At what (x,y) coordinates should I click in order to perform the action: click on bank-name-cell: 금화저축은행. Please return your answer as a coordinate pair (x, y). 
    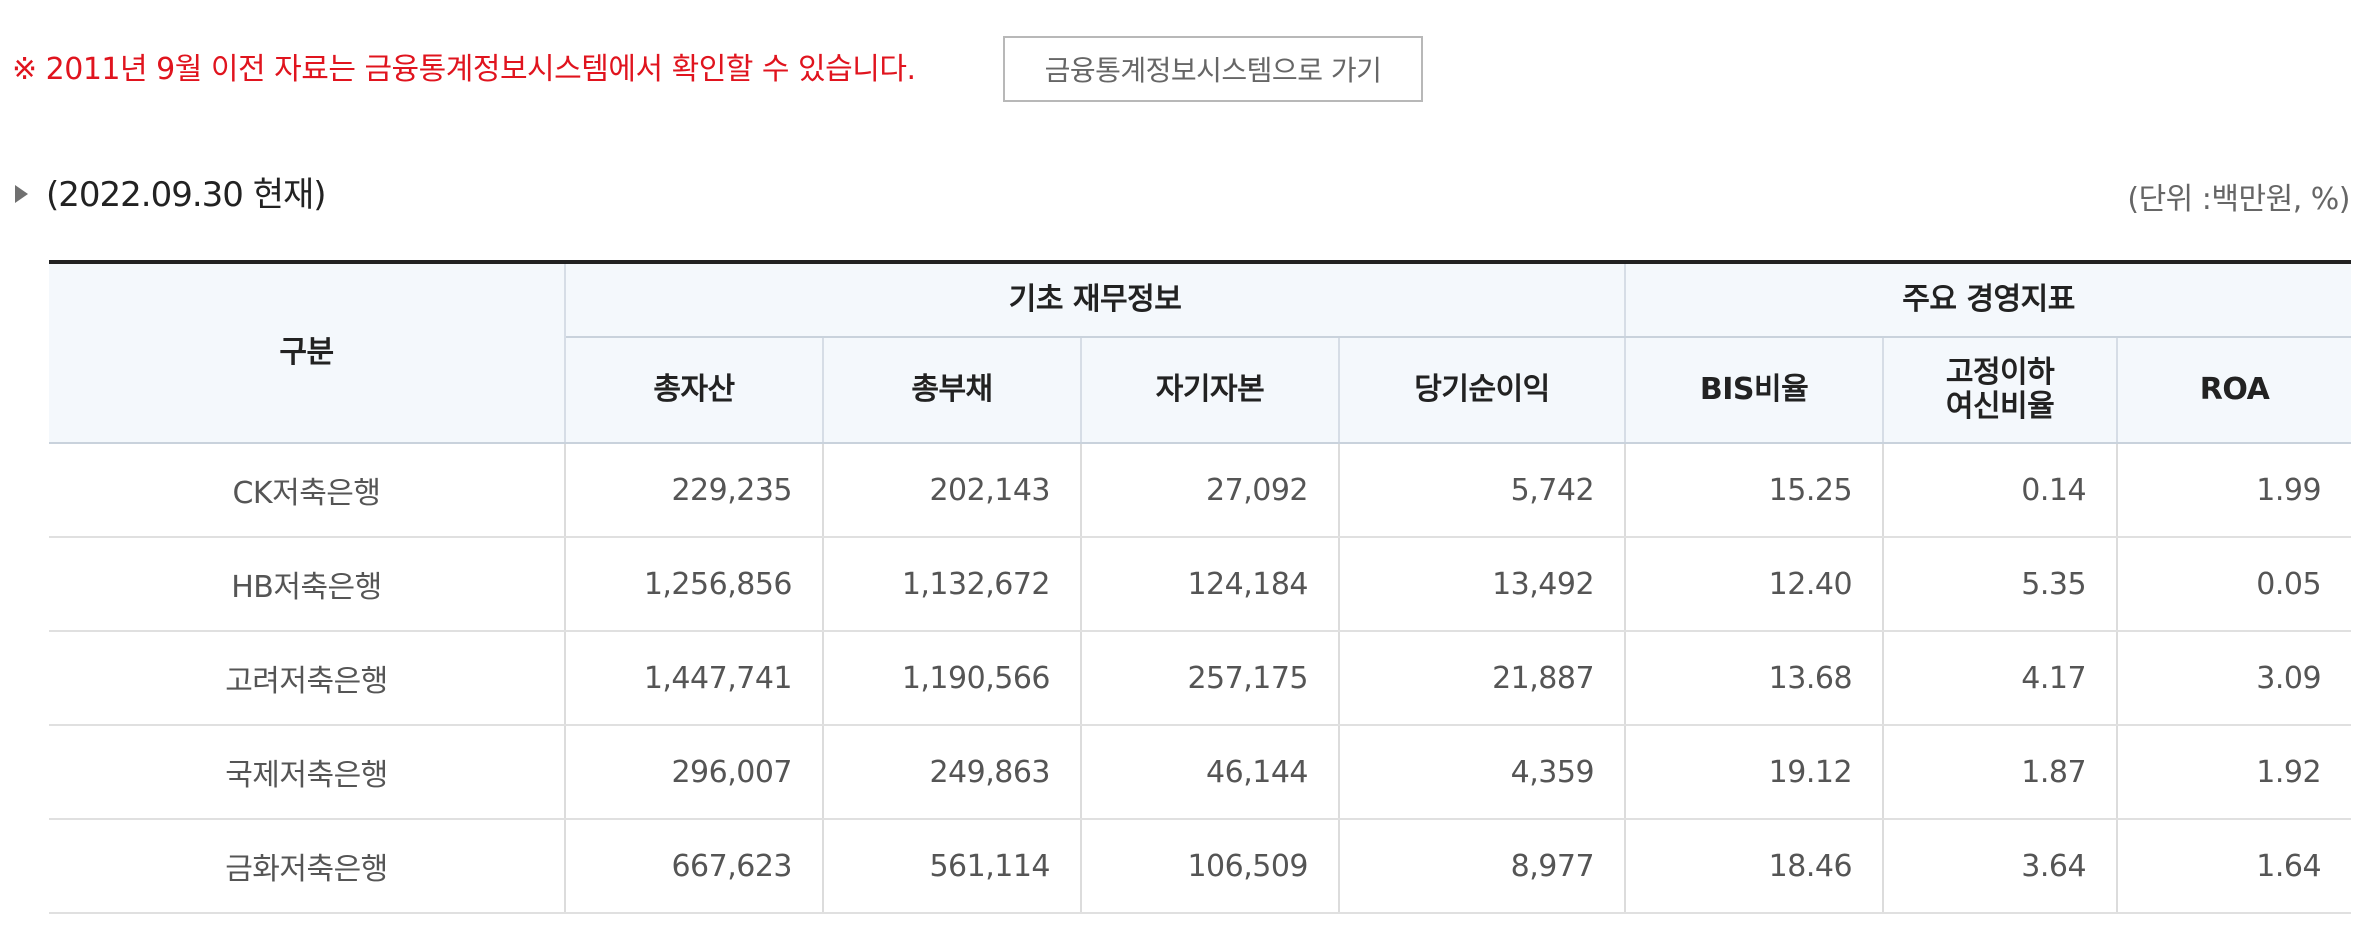
    Looking at the image, I should click on (307, 866).